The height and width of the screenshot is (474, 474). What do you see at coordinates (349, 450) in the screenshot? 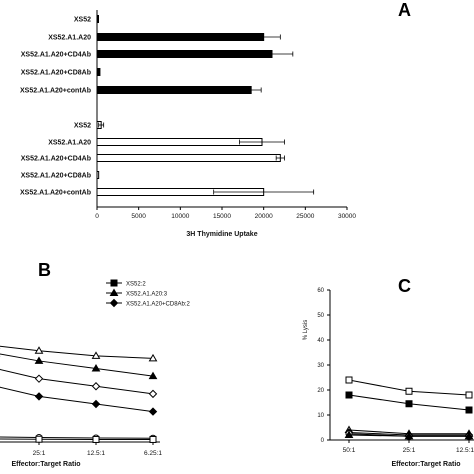
I see `x-tick-label: 50:1` at bounding box center [349, 450].